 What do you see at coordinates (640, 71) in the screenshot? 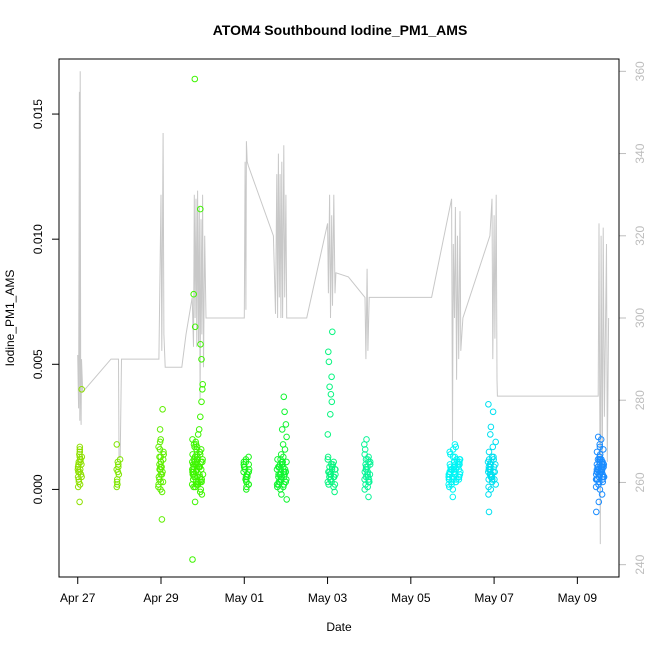
I see `y2-tick-label: 360` at bounding box center [640, 71].